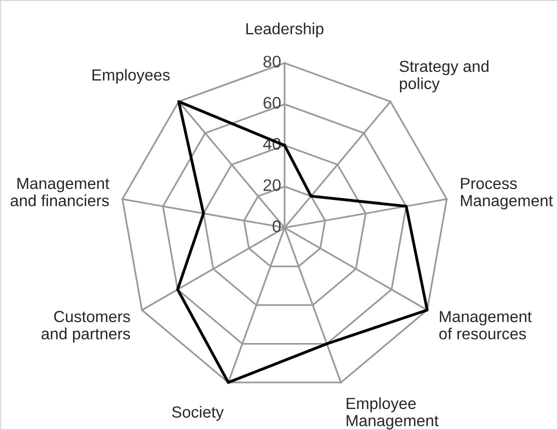 The width and height of the screenshot is (558, 430). Describe the element at coordinates (198, 413) in the screenshot. I see `spoke-label: Society` at that location.